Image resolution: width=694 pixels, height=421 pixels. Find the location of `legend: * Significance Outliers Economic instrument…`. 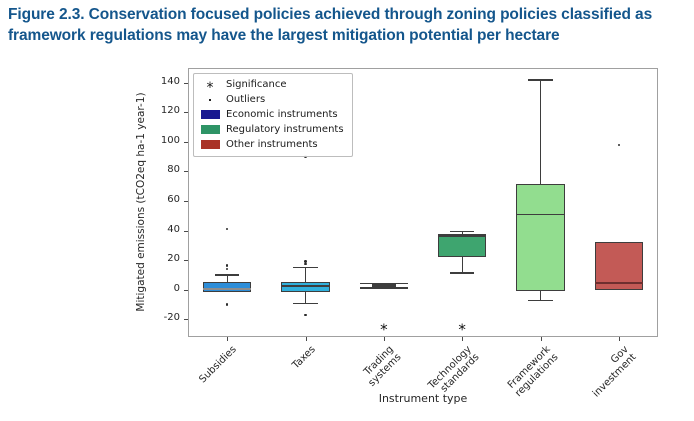

legend: * Significance Outliers Economic instrument… is located at coordinates (273, 115).